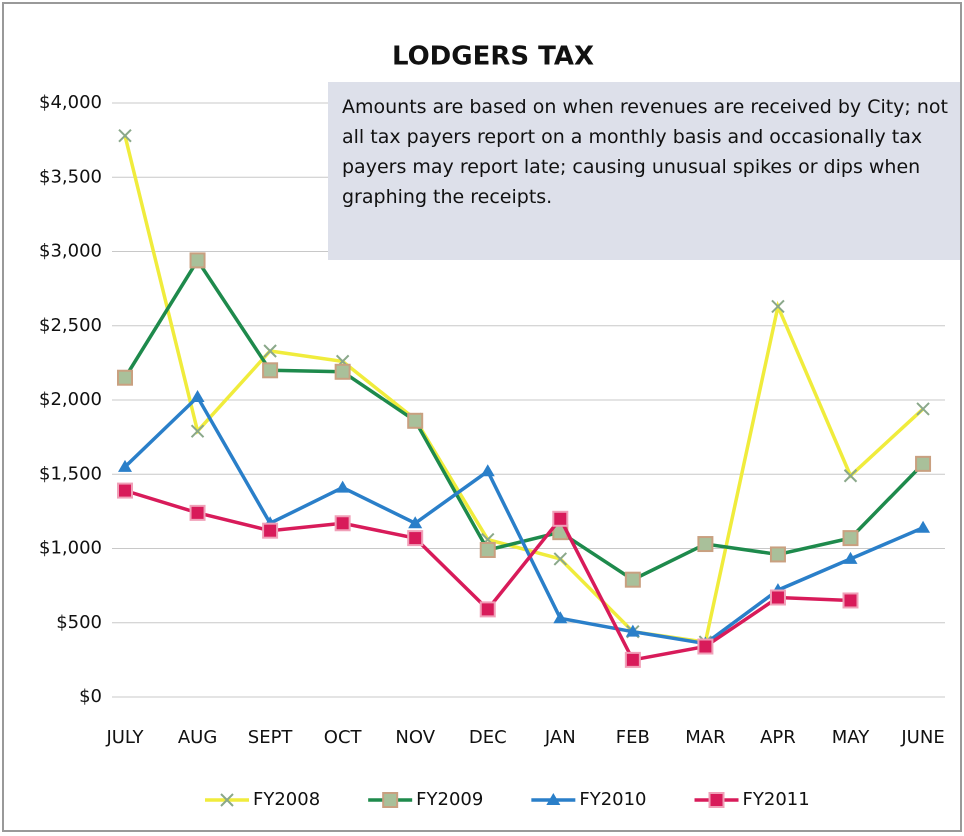  I want to click on x-tick-label: NOV, so click(415, 737).